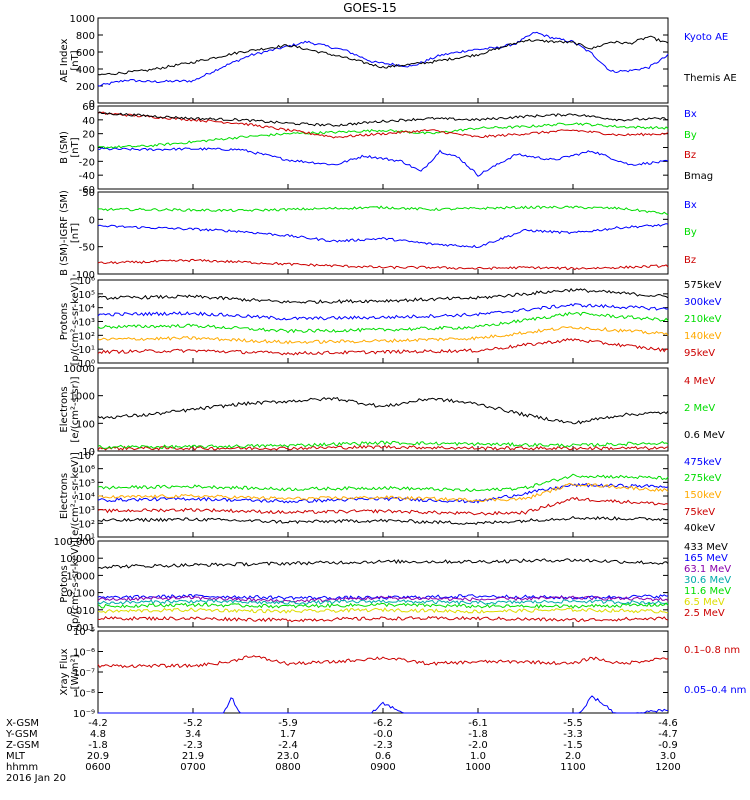  I want to click on series-line-bmag, so click(383, 119).